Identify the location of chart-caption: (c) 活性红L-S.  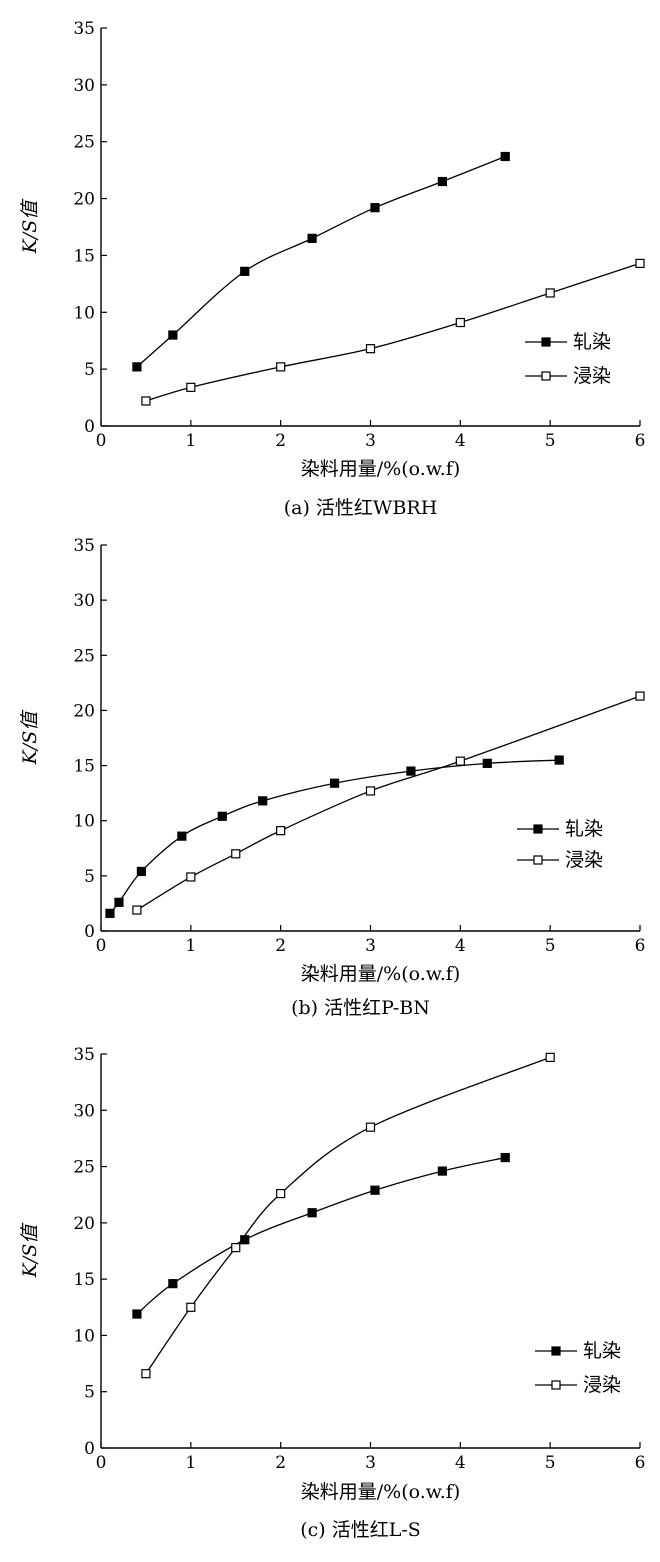
(360, 1530).